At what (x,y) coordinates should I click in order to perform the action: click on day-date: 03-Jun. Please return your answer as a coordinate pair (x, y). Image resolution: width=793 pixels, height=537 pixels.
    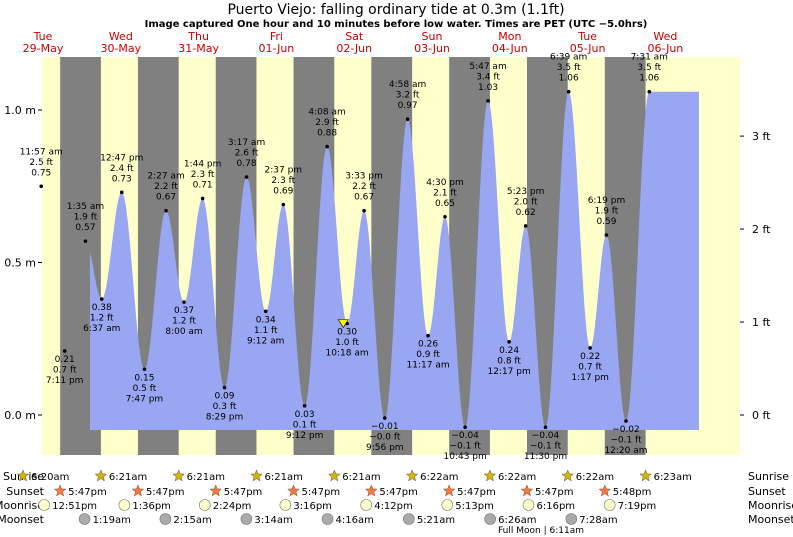
    Looking at the image, I should click on (432, 48).